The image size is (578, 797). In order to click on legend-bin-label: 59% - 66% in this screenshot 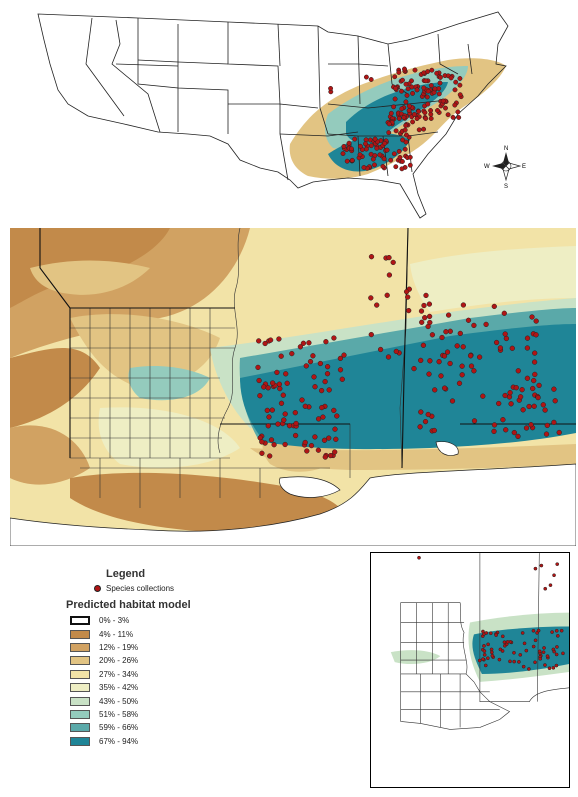, I will do `click(119, 728)`.